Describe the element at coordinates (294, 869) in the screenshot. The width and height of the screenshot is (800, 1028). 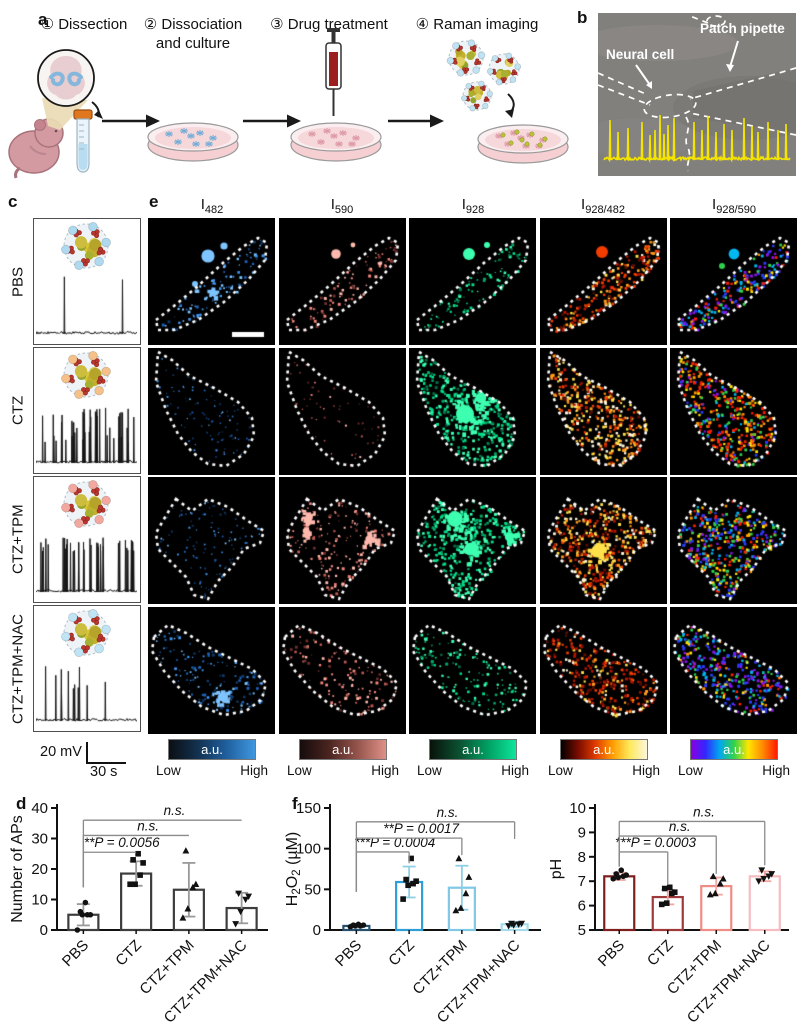
I see `svg-text: H2O2 (µM)` at that location.